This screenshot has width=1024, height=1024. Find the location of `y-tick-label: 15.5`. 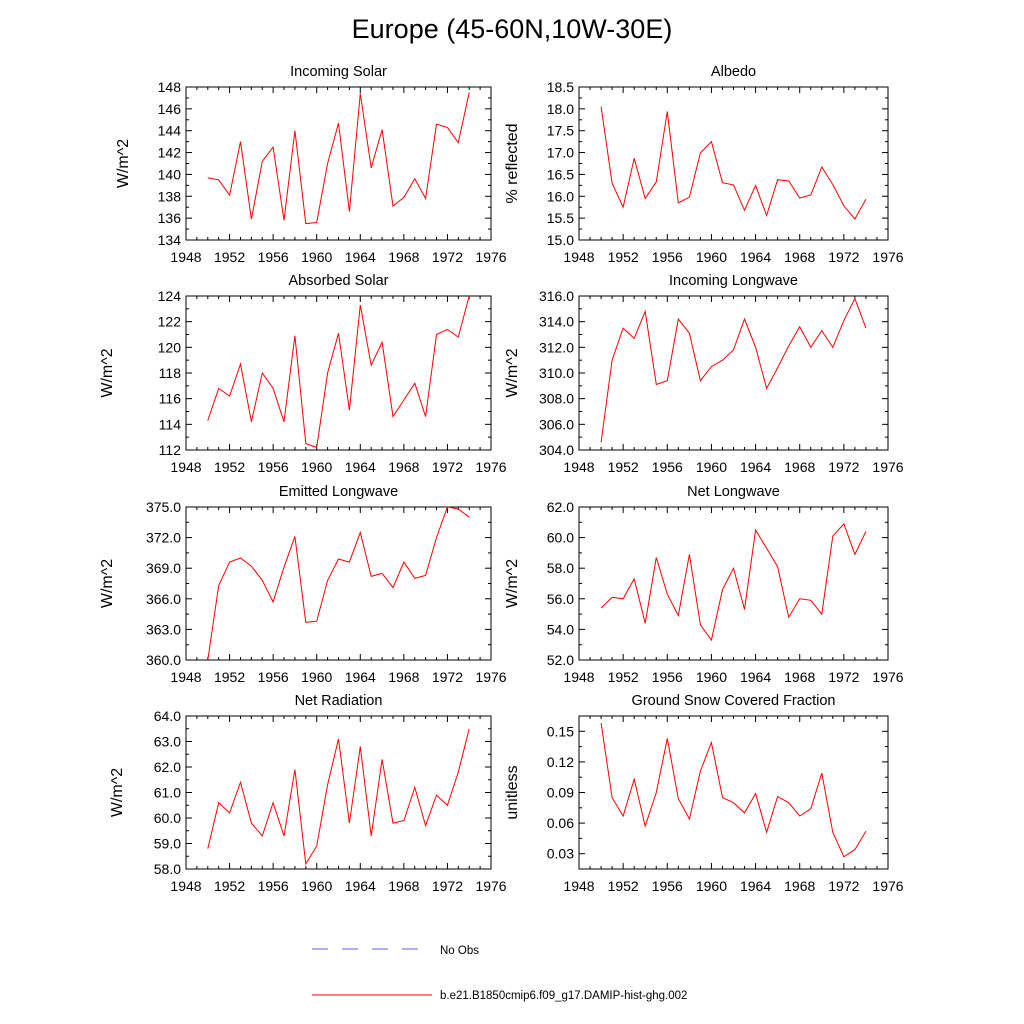

y-tick-label: 15.5 is located at coordinates (560, 218).